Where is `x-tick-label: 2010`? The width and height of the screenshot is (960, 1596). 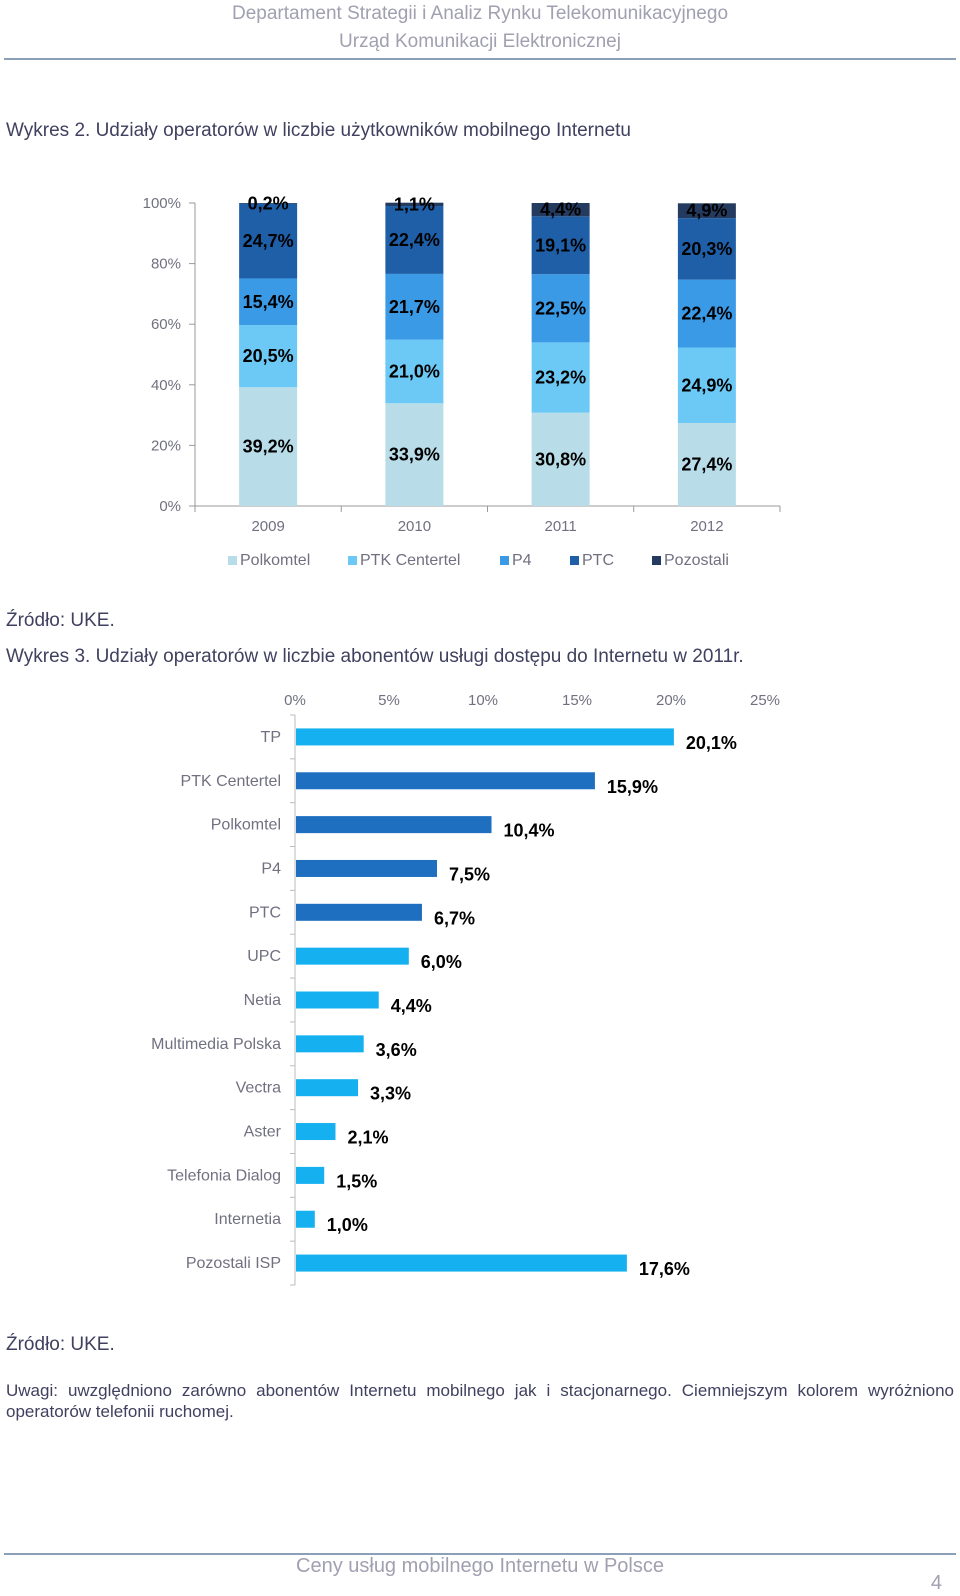
x-tick-label: 2010 is located at coordinates (414, 526).